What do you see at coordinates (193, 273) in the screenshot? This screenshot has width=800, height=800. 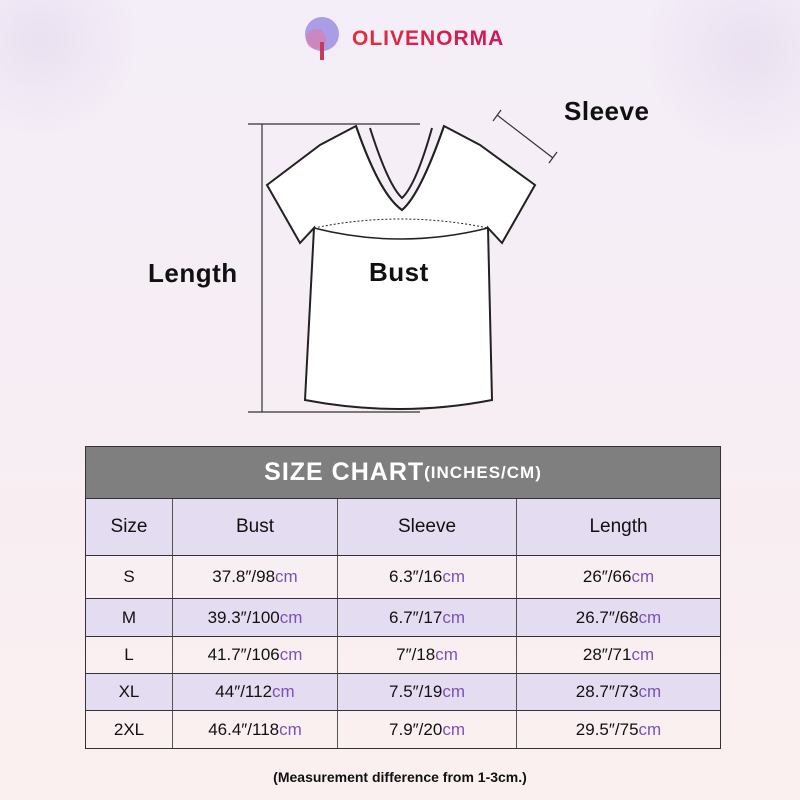 I see `length-label: Length` at bounding box center [193, 273].